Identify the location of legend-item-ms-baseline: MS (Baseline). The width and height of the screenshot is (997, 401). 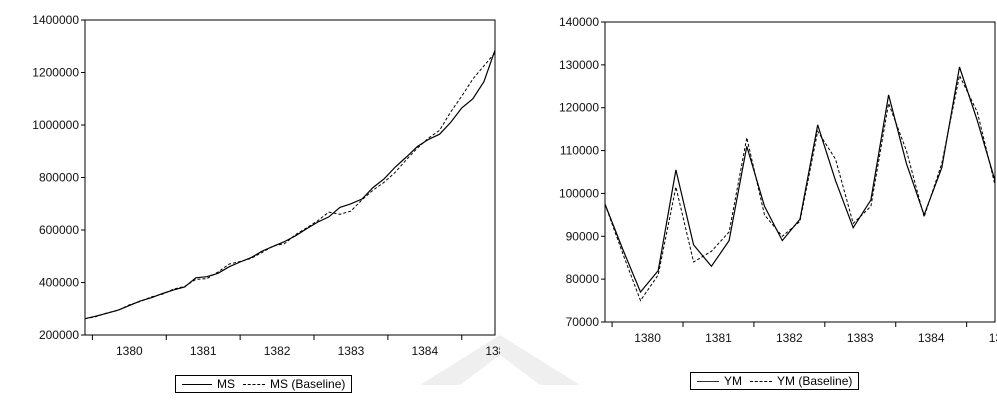
(294, 384).